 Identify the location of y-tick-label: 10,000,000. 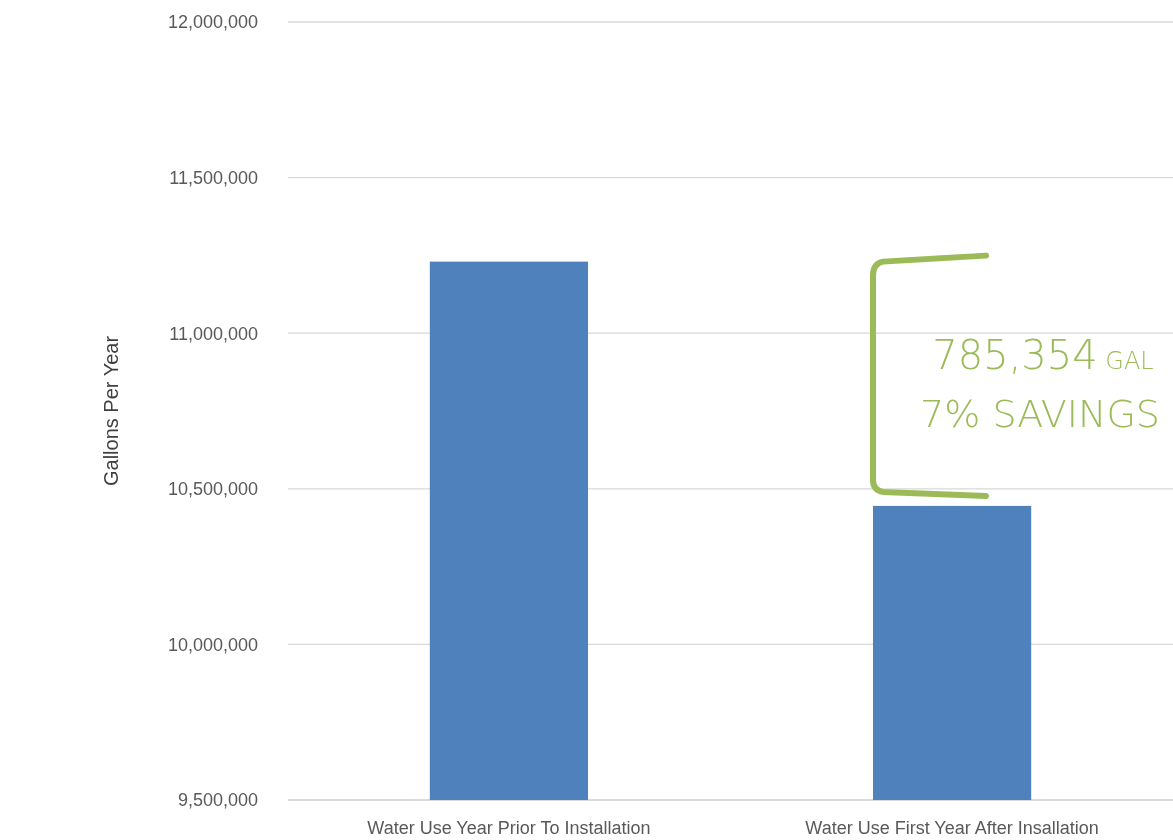
(212, 644).